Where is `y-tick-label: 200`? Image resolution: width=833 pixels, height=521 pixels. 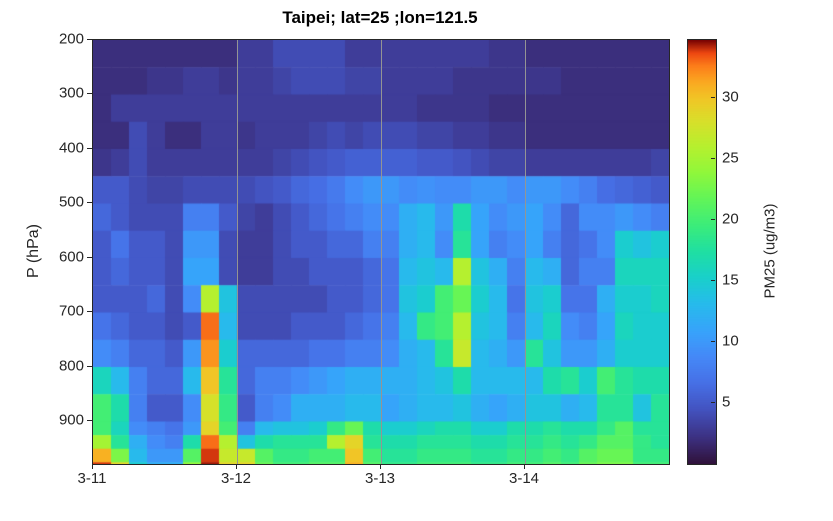
y-tick-label: 200 is located at coordinates (71, 39).